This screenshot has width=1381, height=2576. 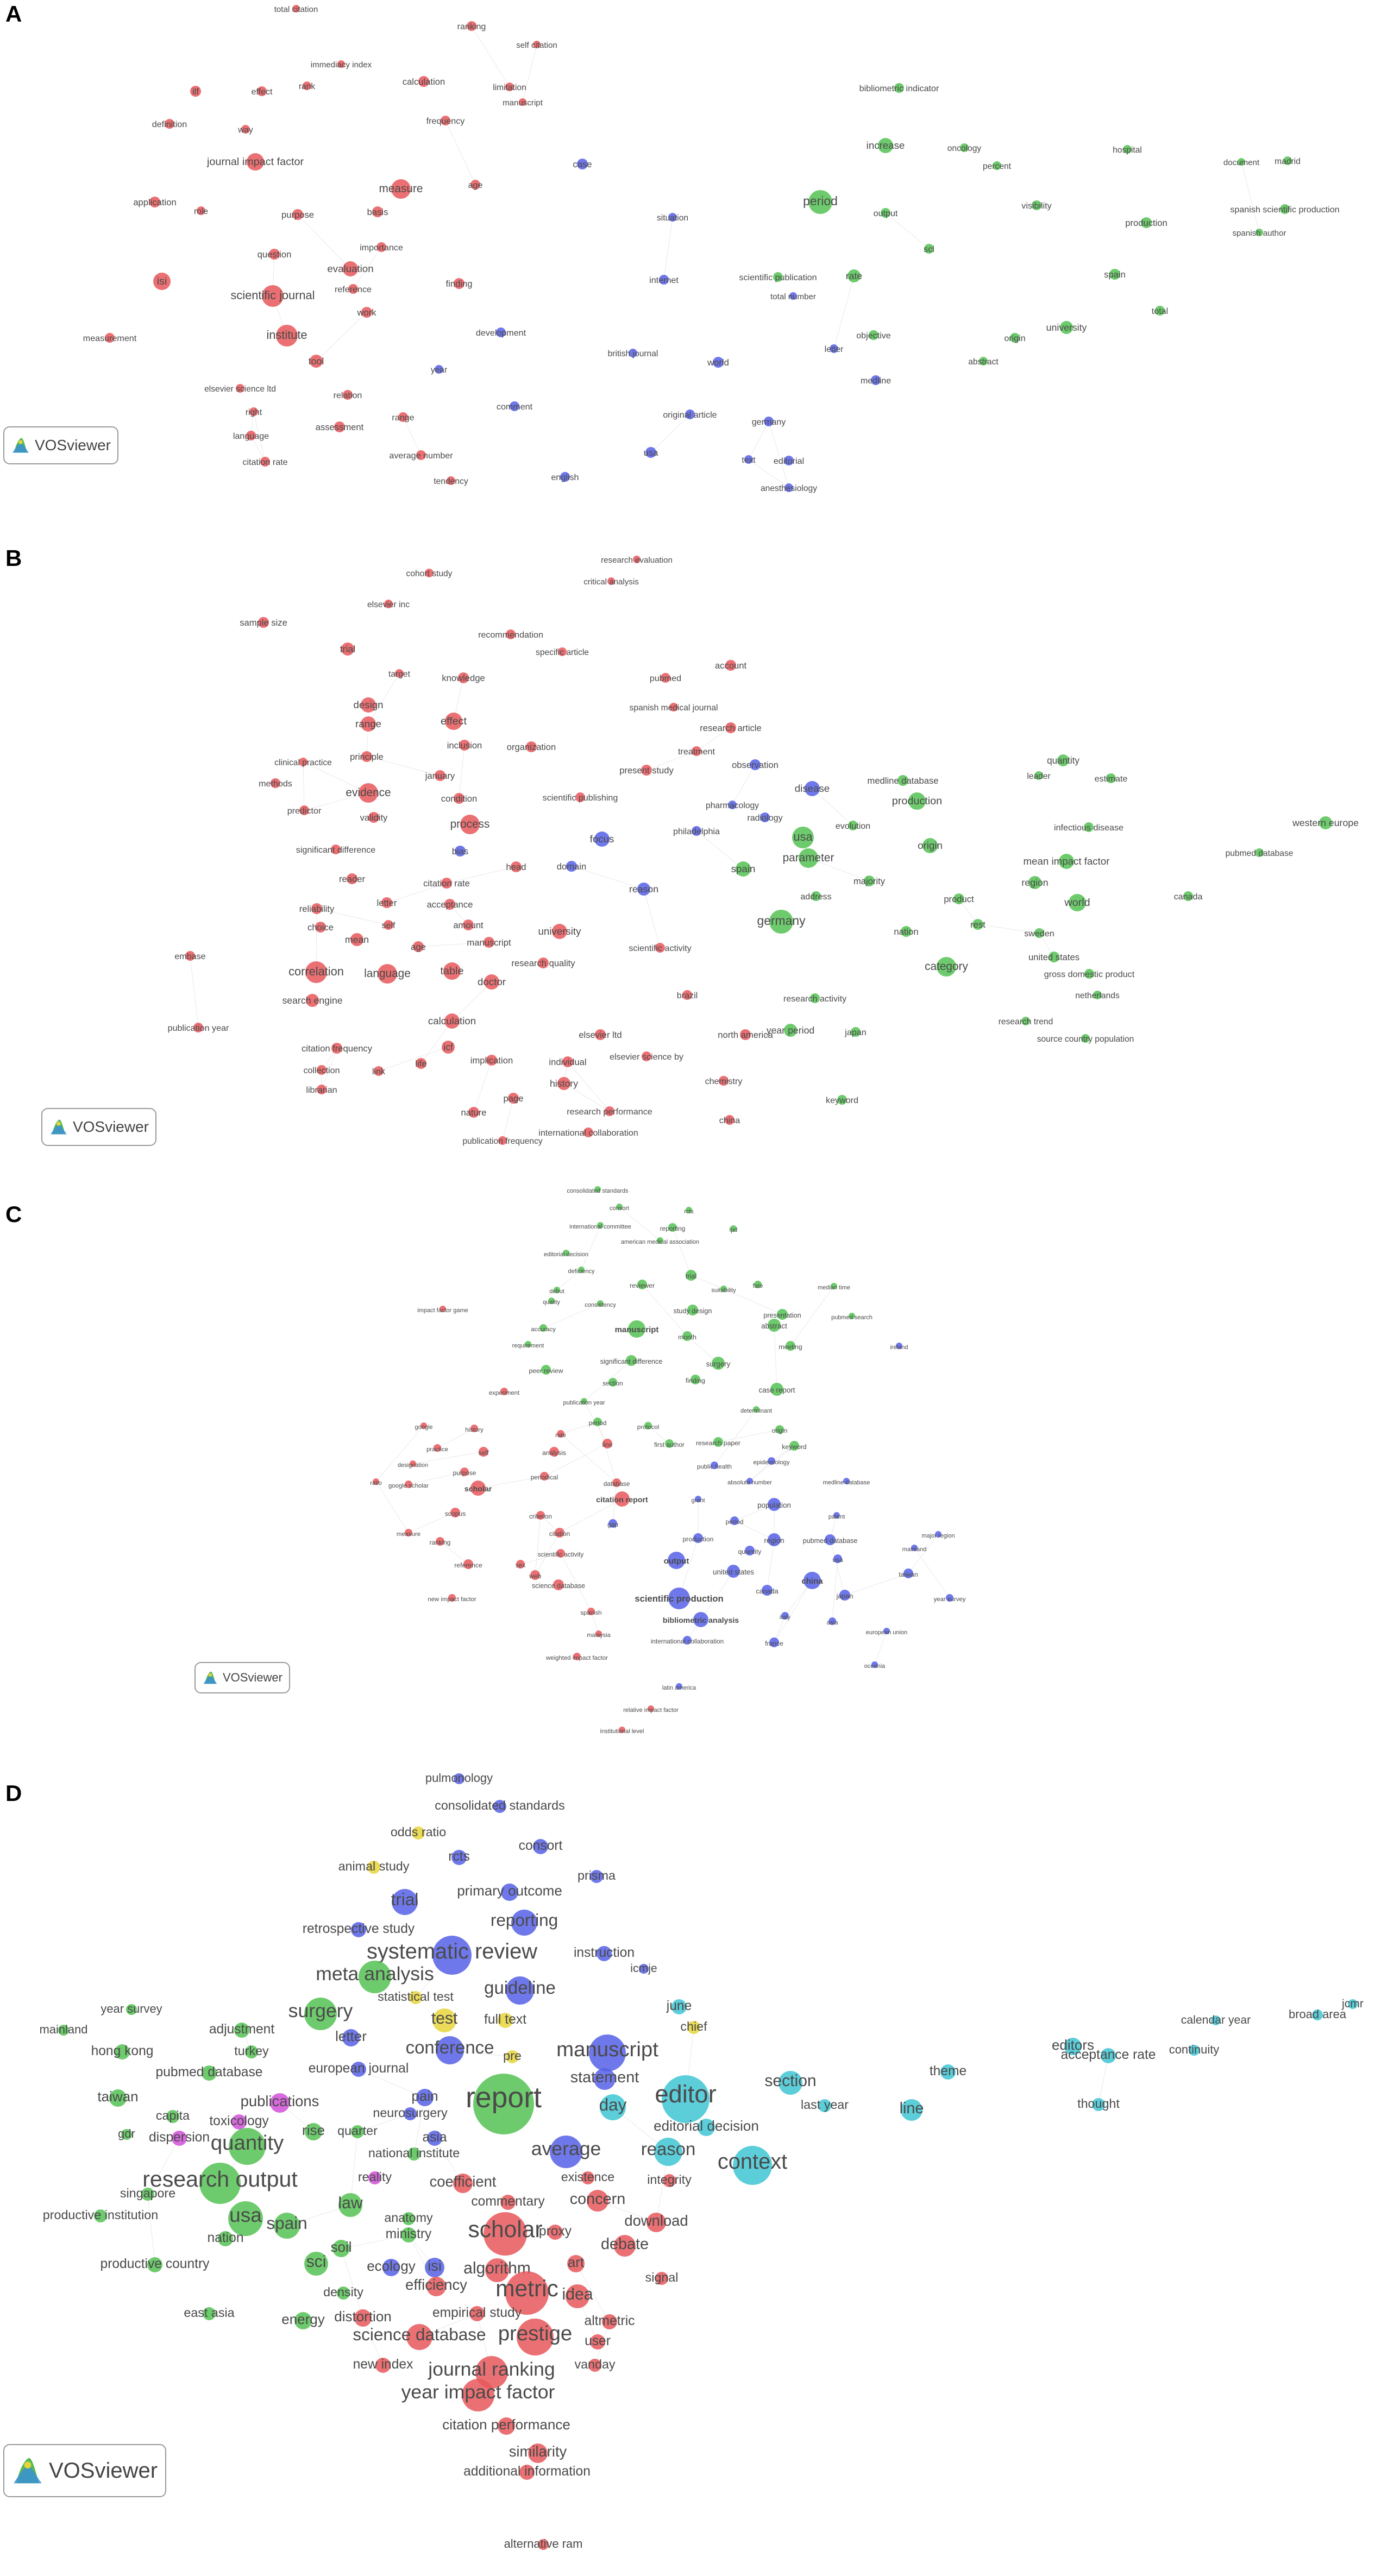 I want to click on node-domain: domain, so click(x=571, y=866).